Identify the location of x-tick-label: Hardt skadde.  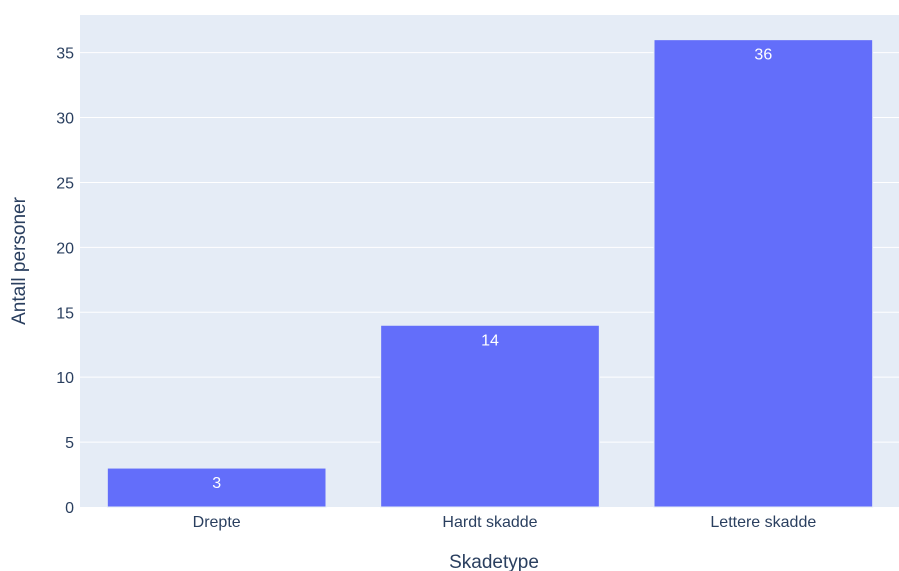
(489, 522).